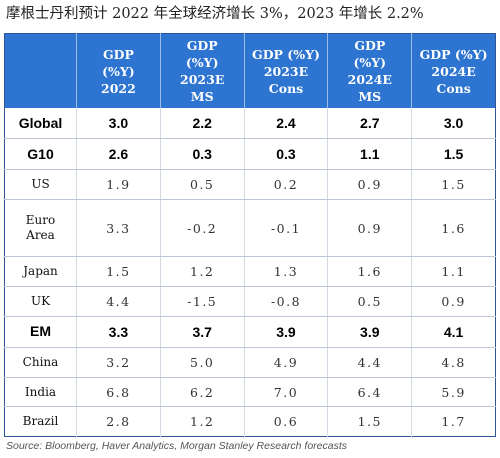  I want to click on header-gdp-2023e-ms: GDP (%Y) 2023E MS, so click(202, 70).